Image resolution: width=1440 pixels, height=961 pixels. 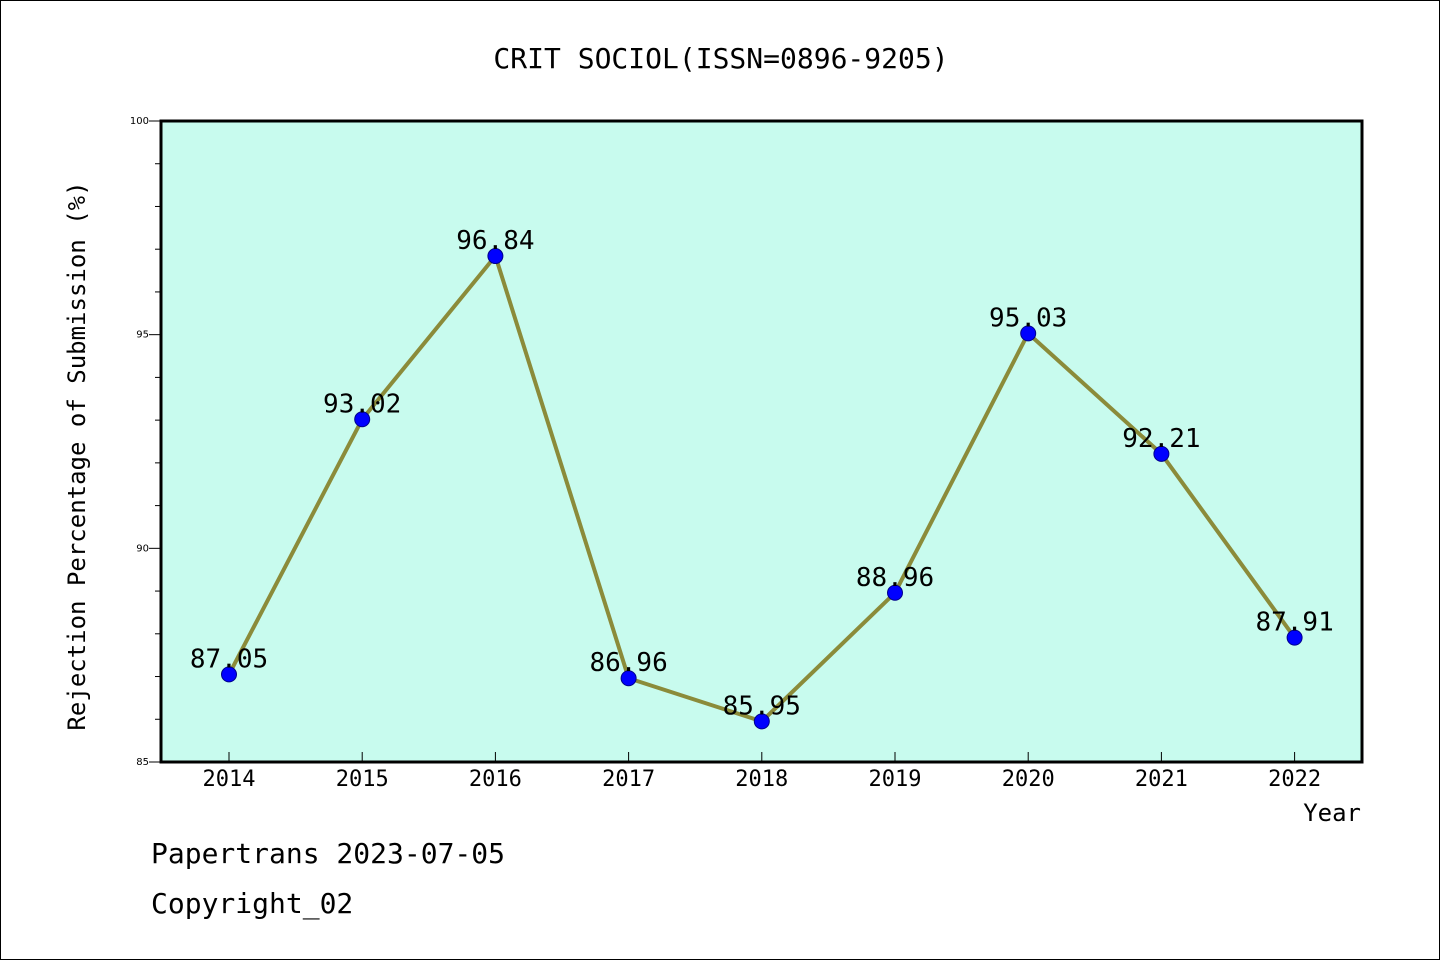 I want to click on data-label: 85.95, so click(x=762, y=706).